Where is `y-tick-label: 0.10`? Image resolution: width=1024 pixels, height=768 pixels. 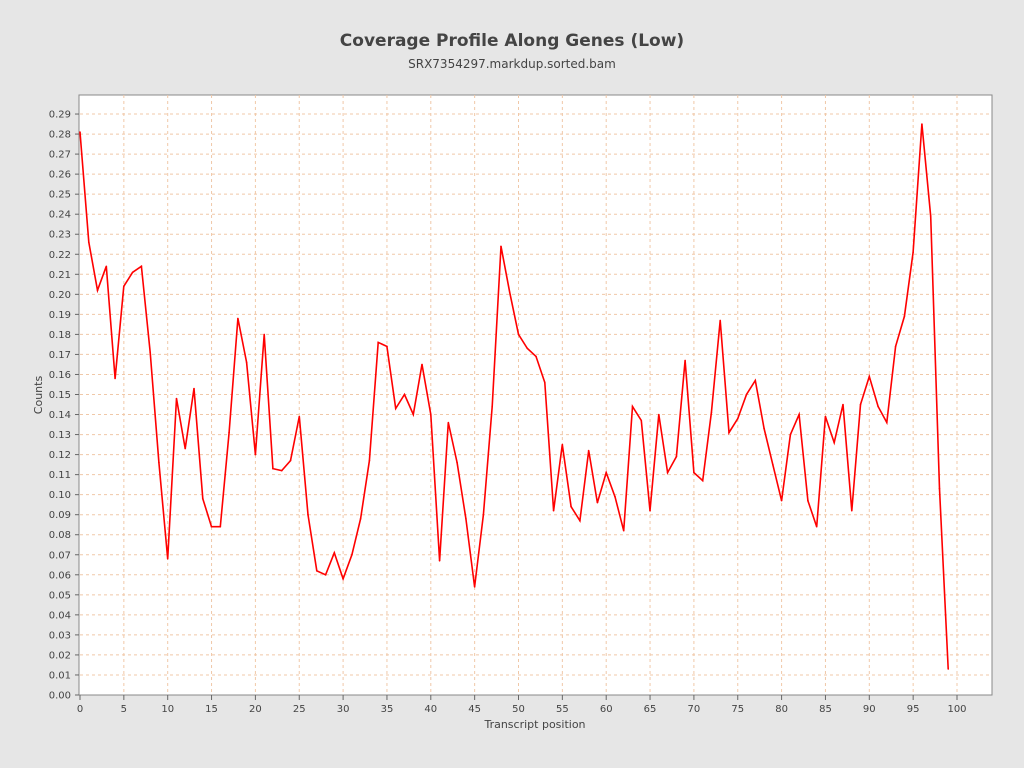 y-tick-label: 0.10 is located at coordinates (60, 495).